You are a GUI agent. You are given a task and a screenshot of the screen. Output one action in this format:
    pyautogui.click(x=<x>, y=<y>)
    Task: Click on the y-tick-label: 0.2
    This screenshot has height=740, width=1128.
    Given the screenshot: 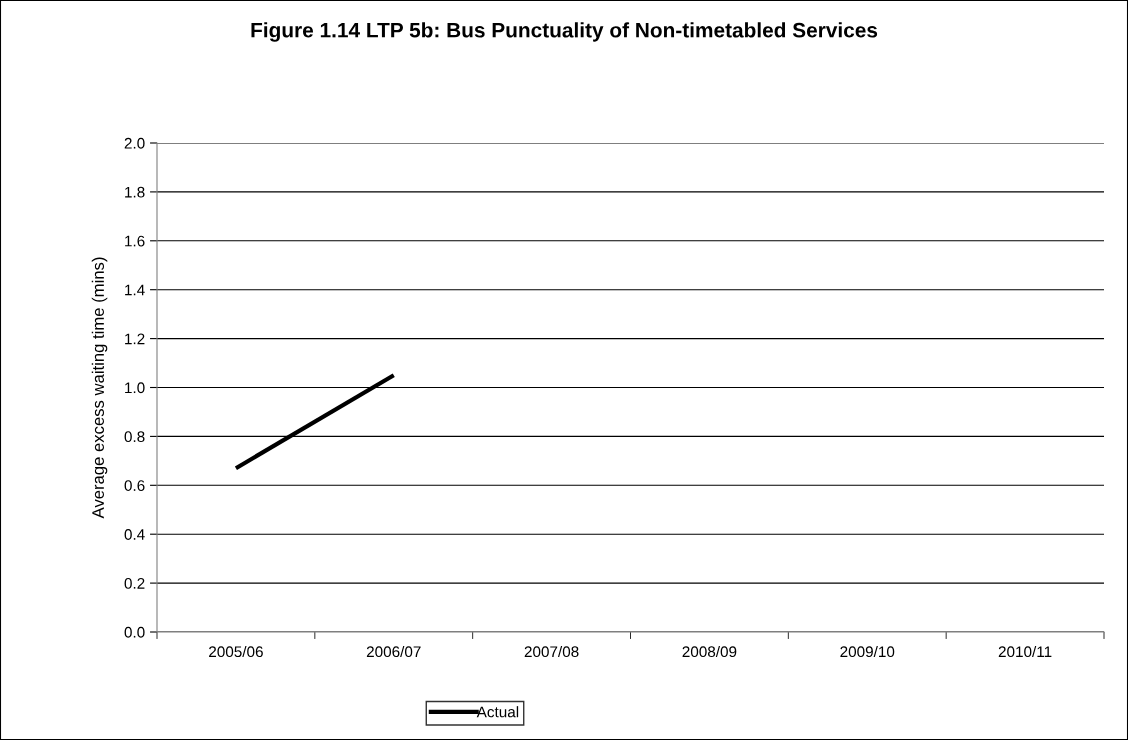 What is the action you would take?
    pyautogui.click(x=134, y=583)
    